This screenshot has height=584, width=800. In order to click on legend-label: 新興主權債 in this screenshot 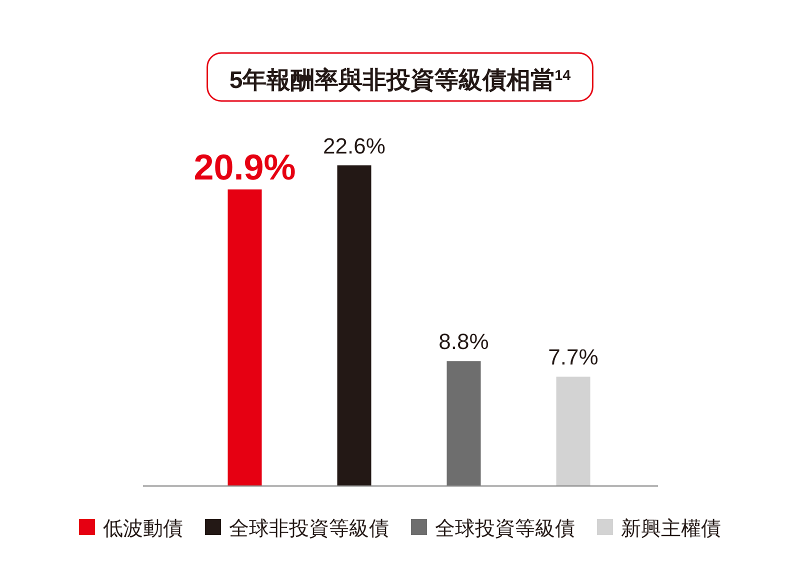, I will do `click(671, 528)`.